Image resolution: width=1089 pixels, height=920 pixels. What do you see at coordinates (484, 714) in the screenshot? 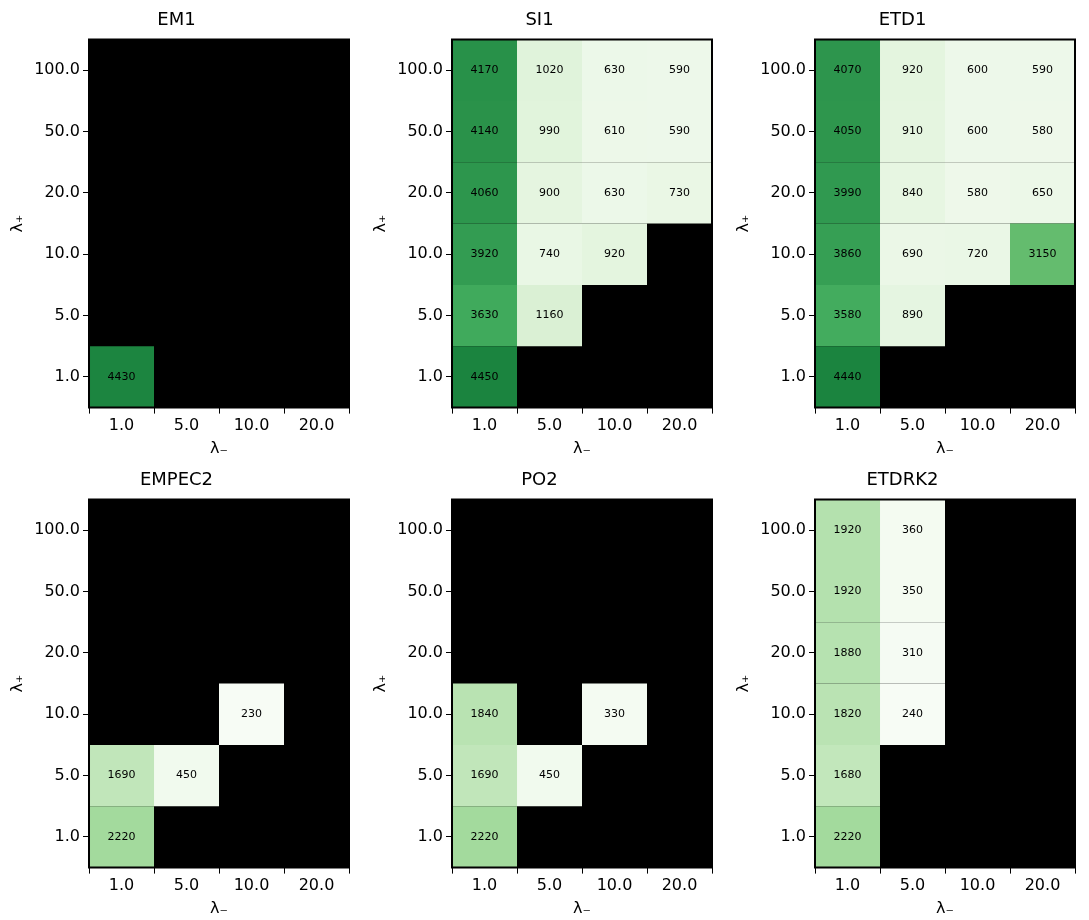
I see `data-label: 1840` at bounding box center [484, 714].